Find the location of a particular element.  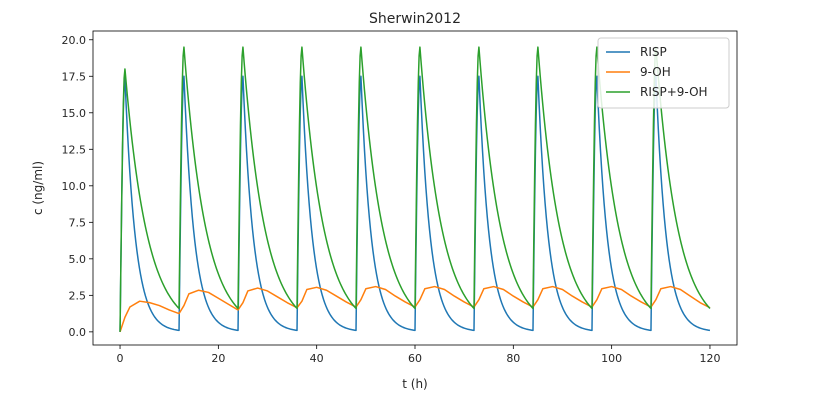

x-tick-label: 120 is located at coordinates (709, 358).